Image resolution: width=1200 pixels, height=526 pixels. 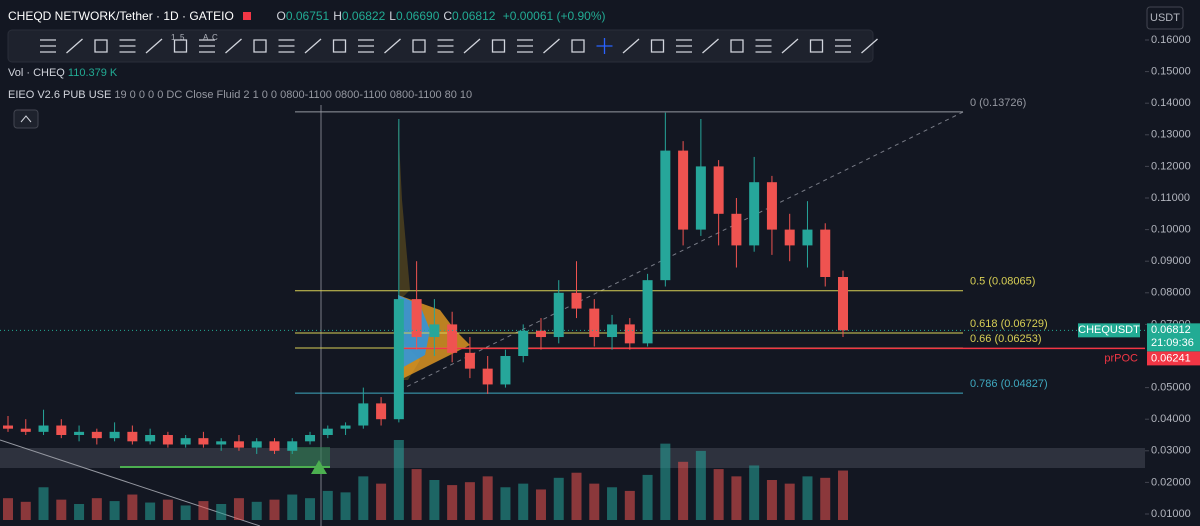 What do you see at coordinates (337, 16) in the screenshot?
I see `ohlc-key: H` at bounding box center [337, 16].